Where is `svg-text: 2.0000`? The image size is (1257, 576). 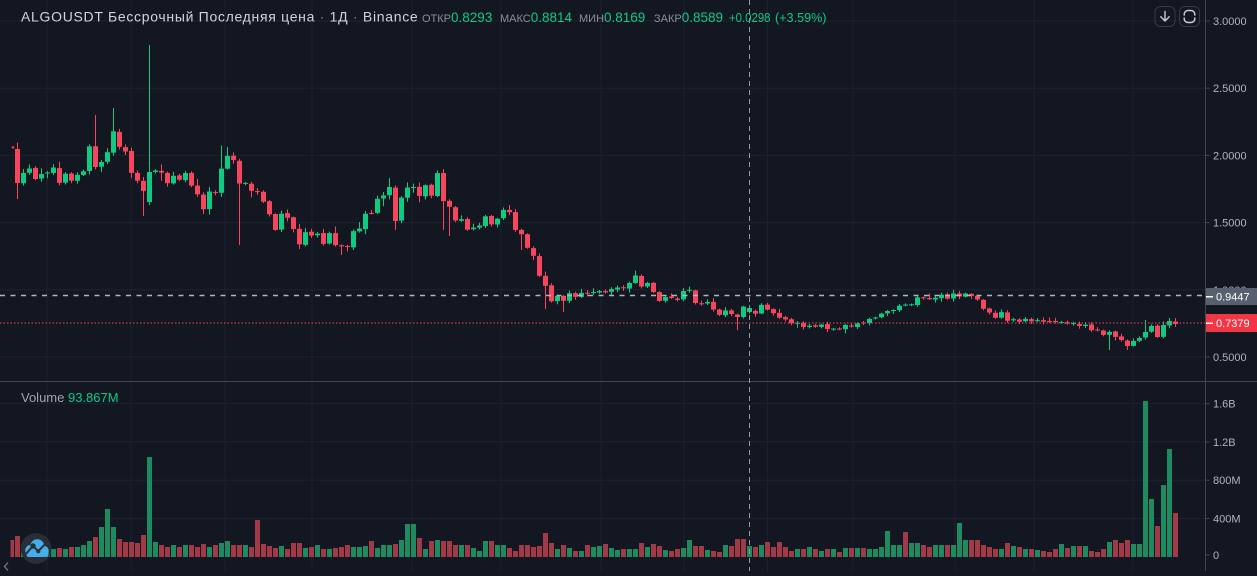
svg-text: 2.0000 is located at coordinates (1230, 156).